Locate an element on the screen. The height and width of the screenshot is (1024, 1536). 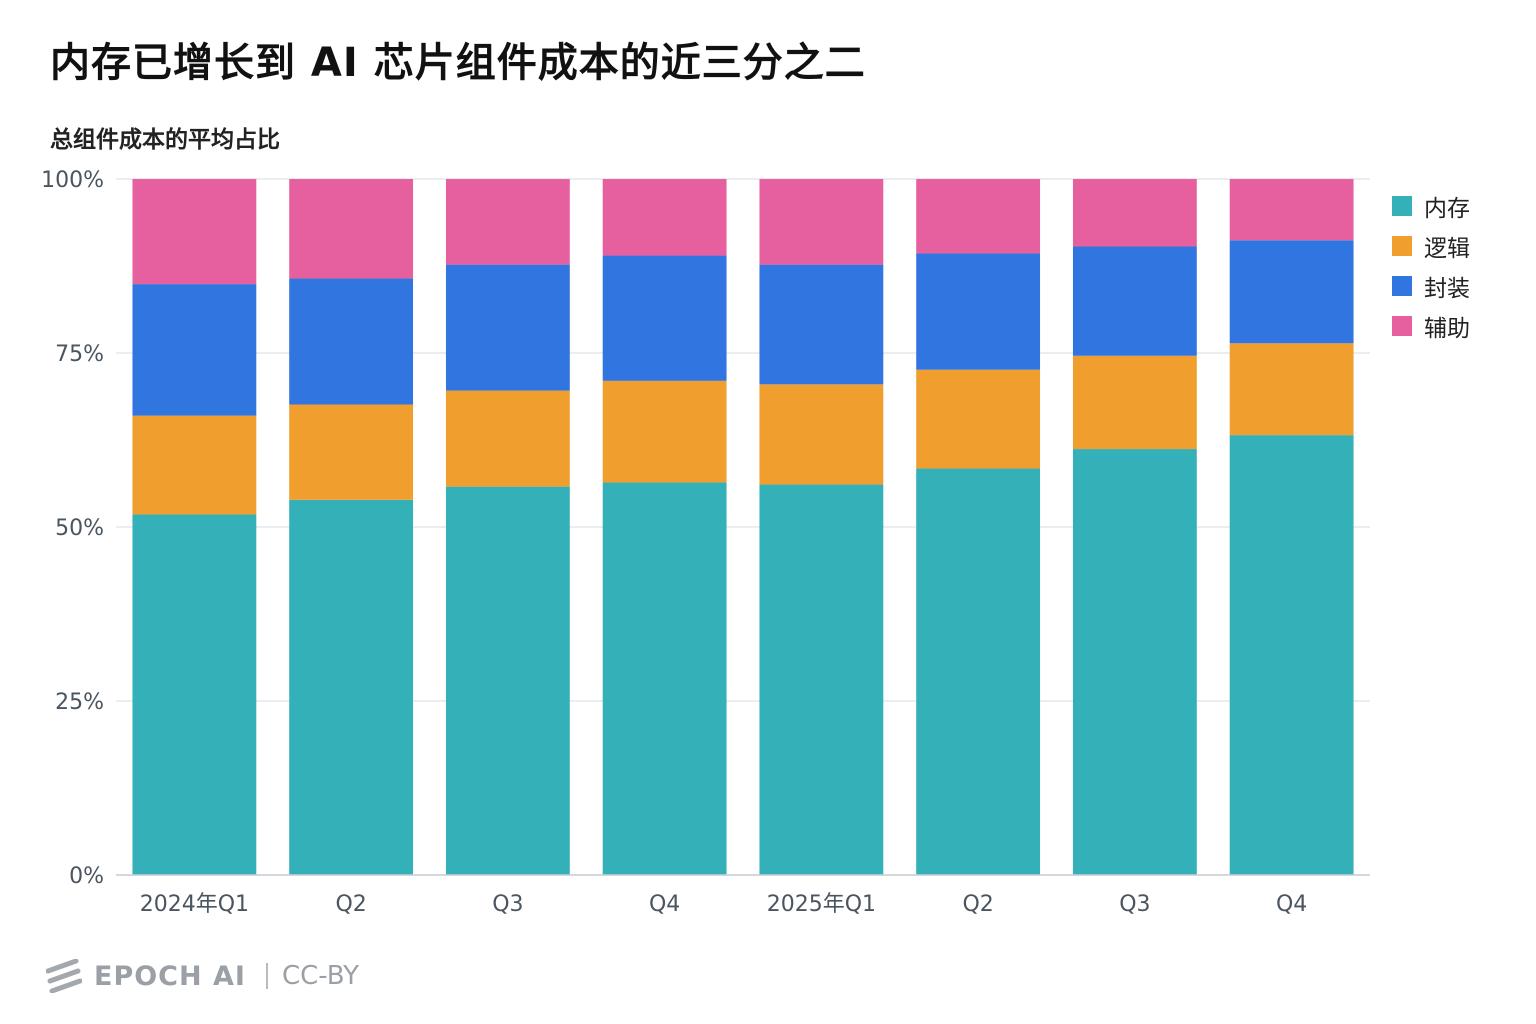
brand-name: EPOCH AI is located at coordinates (170, 976).